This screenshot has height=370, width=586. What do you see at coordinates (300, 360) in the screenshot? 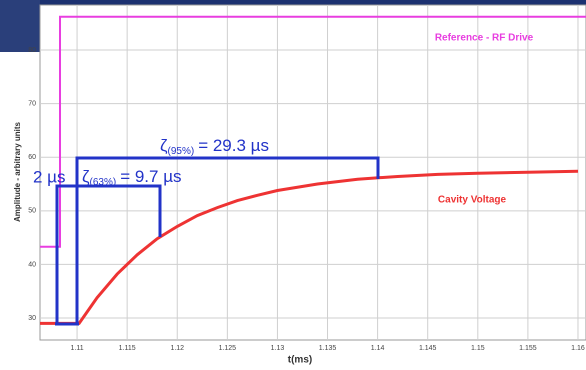
I see `x-axis-label: t(ms)` at bounding box center [300, 360].